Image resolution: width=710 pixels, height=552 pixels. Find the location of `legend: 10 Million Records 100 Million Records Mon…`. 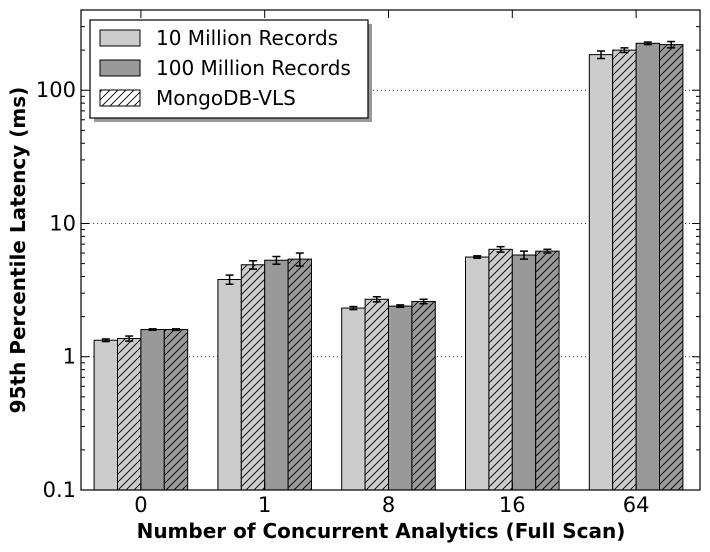

legend: 10 Million Records 100 Million Records Mon… is located at coordinates (230, 70).